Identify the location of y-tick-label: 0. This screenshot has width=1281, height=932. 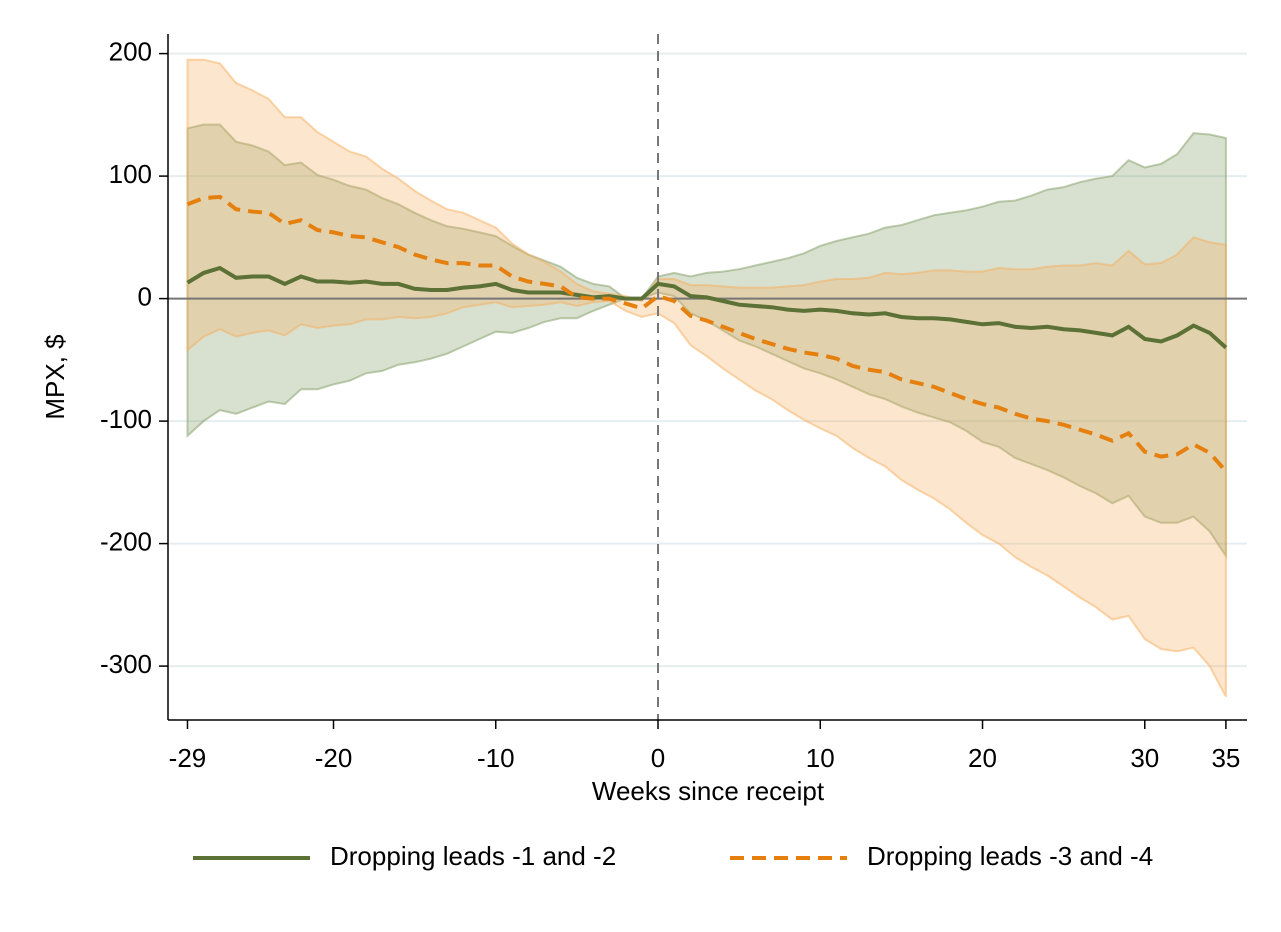
(145, 296).